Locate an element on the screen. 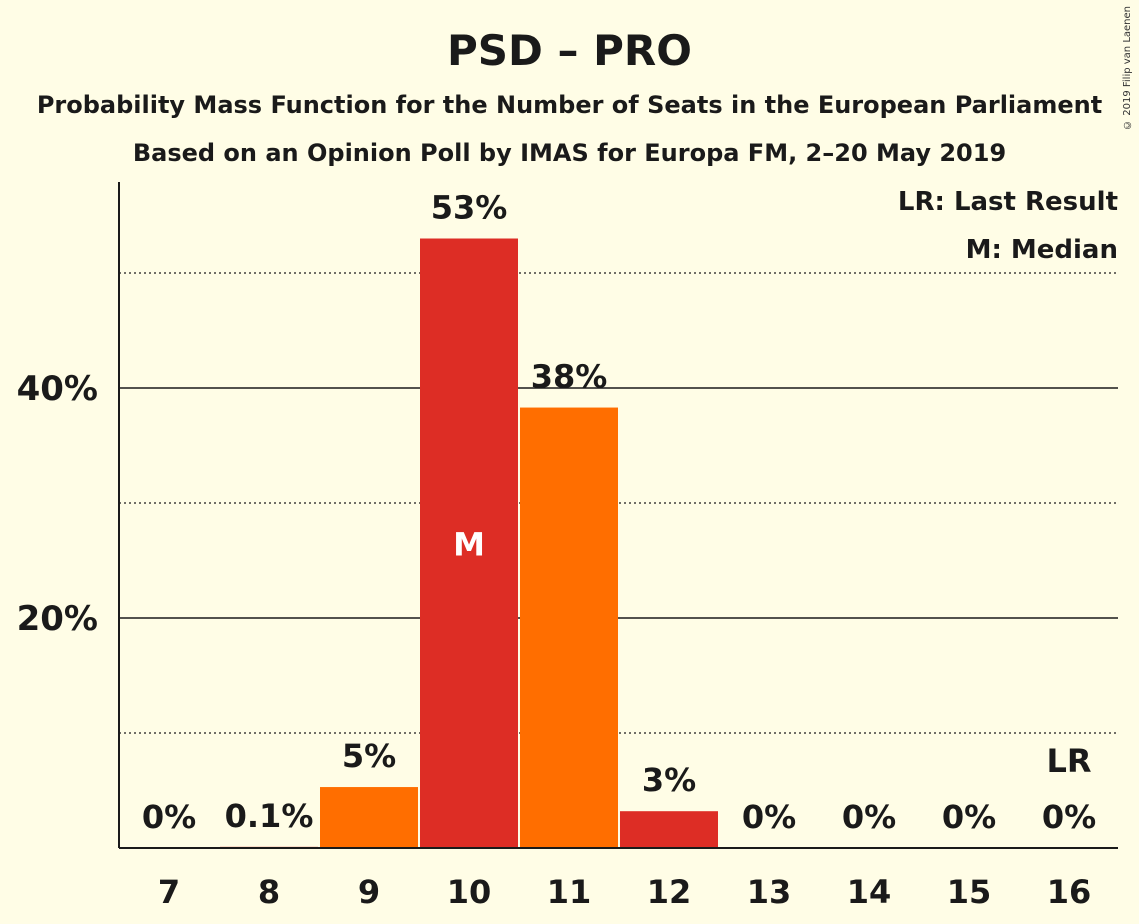 The image size is (1139, 924). bar-value-label: 38% is located at coordinates (569, 377).